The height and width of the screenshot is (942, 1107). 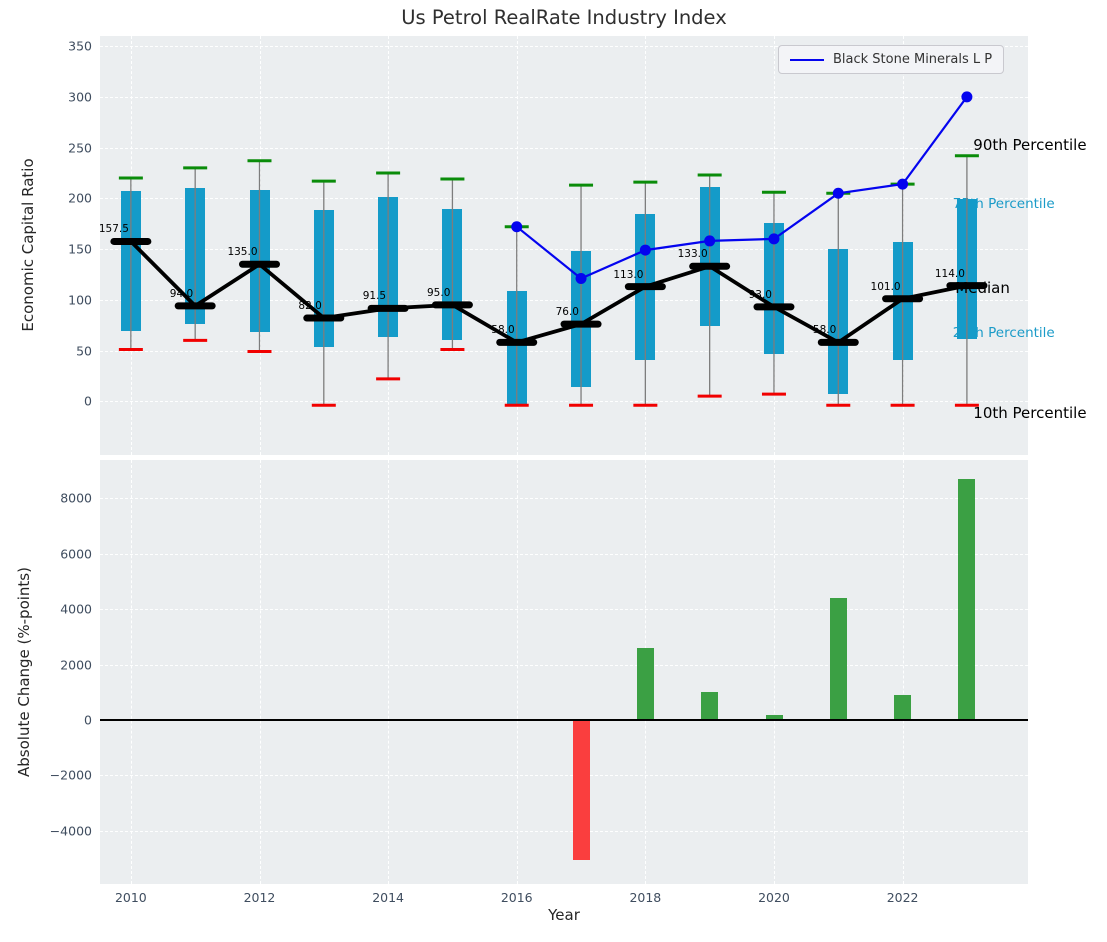 I want to click on bottom-y-tick-label: 4000, so click(x=76, y=609).